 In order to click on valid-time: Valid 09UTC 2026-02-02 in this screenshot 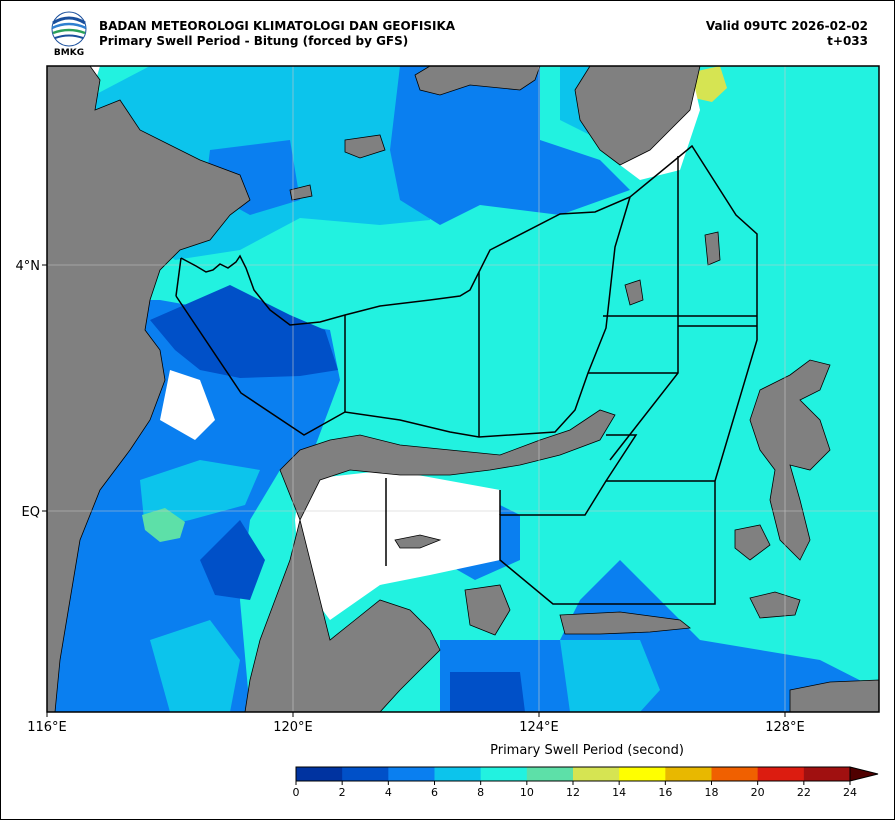, I will do `click(786, 26)`.